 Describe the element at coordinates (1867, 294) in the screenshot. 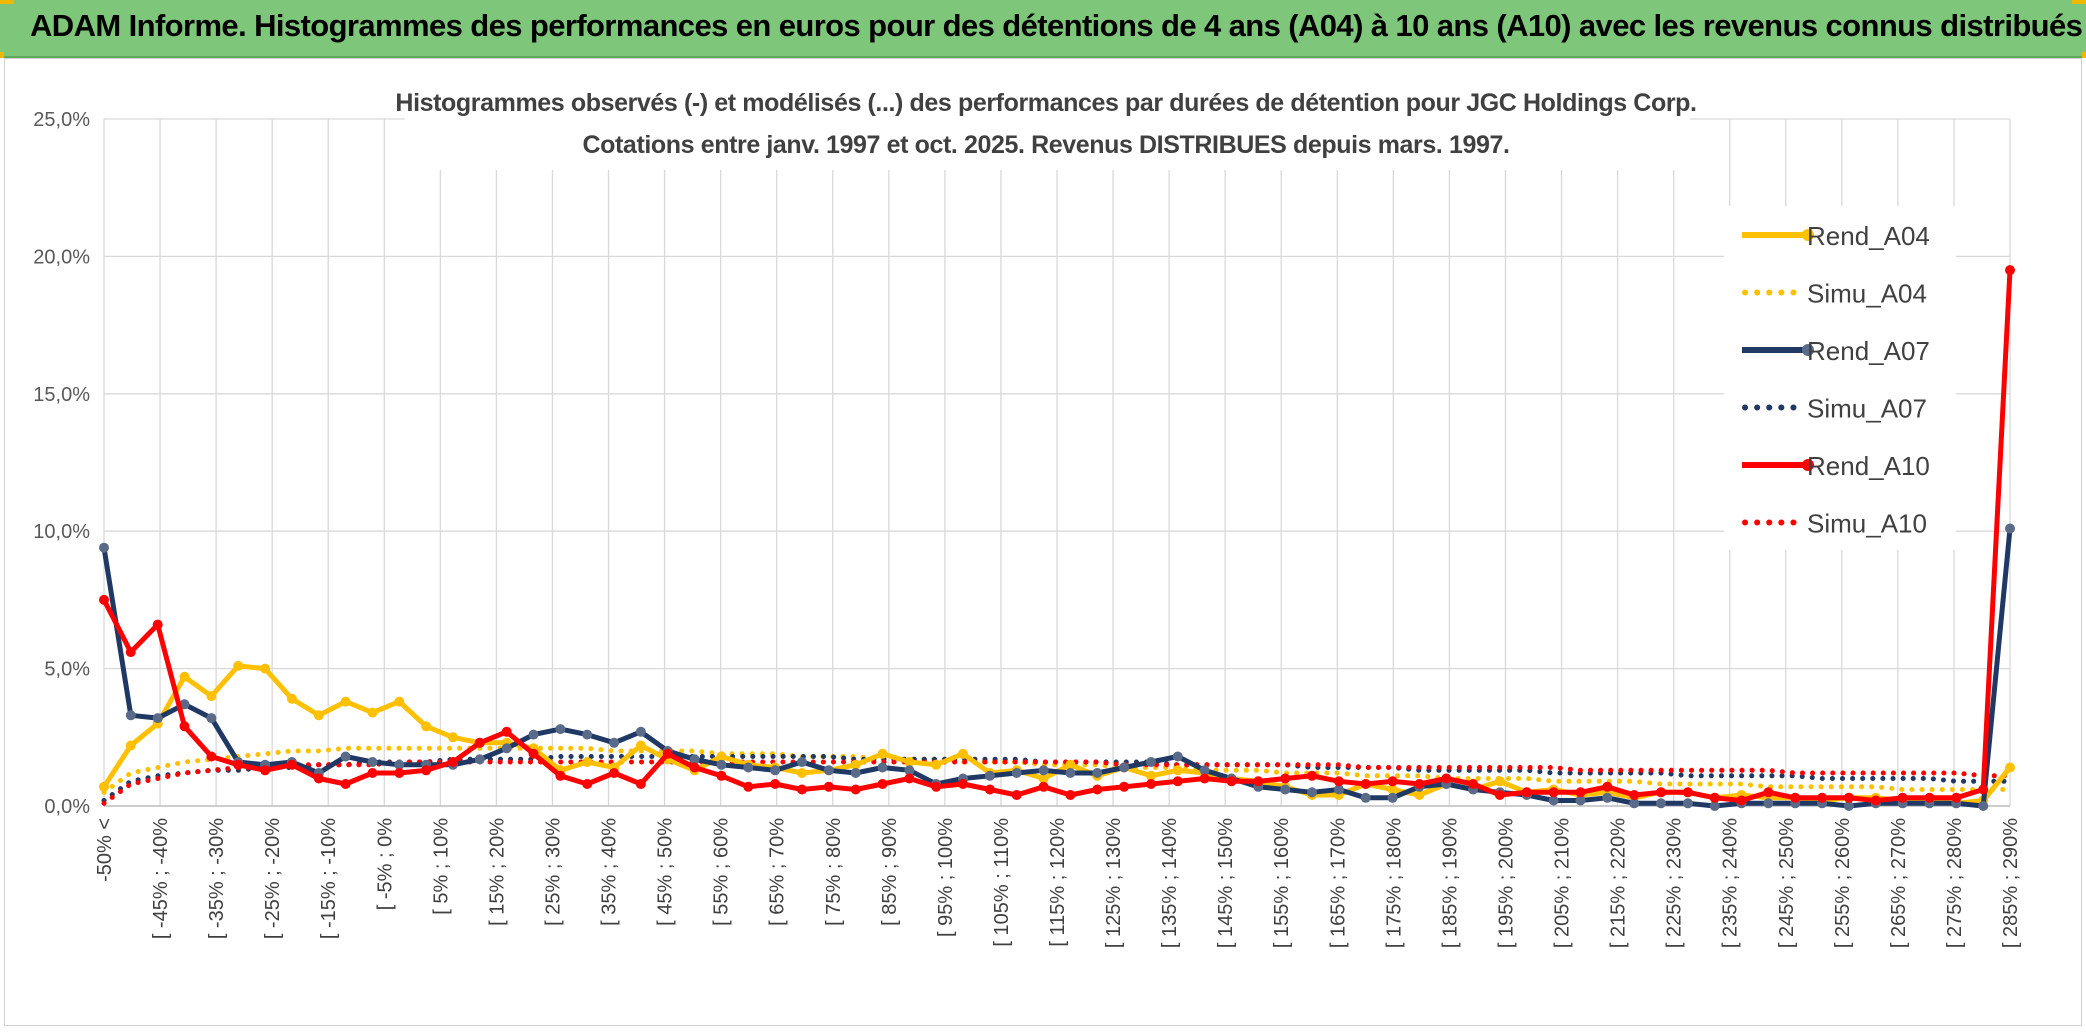

I see `legend-label: Simu_A04` at that location.